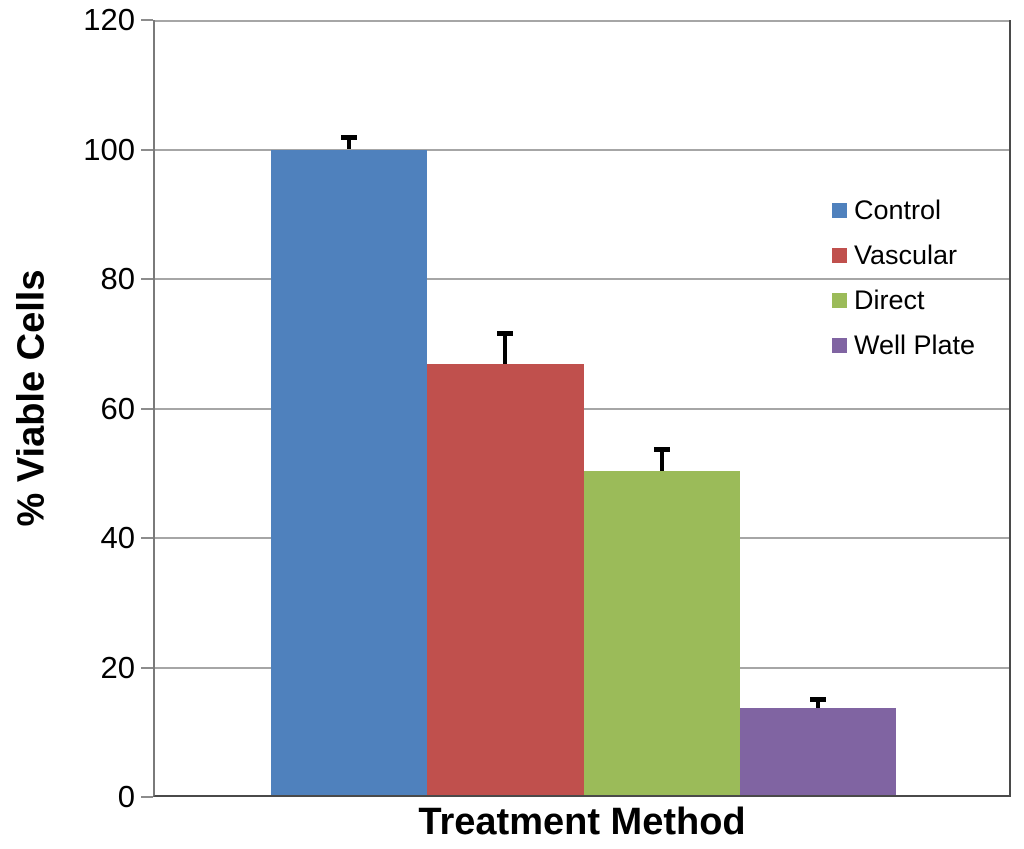 The width and height of the screenshot is (1024, 849). I want to click on legend-label-direct: Direct, so click(889, 300).